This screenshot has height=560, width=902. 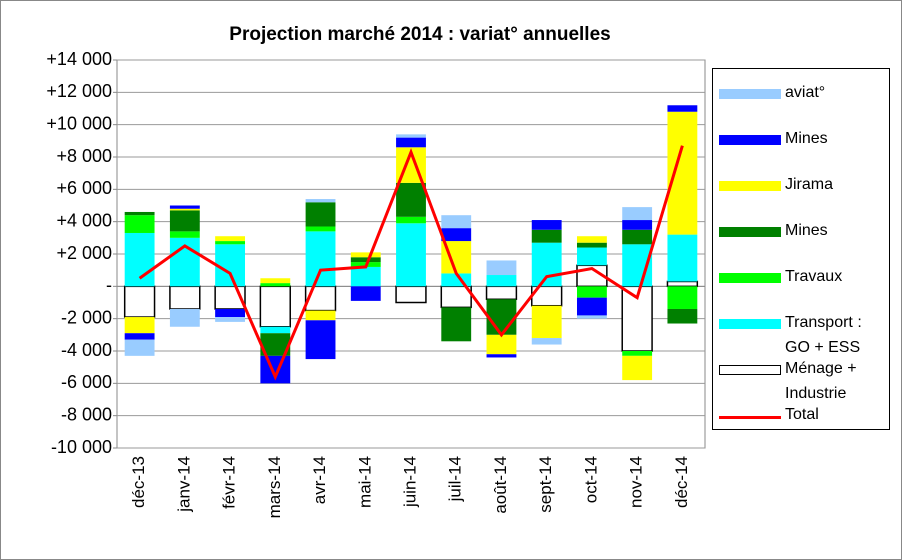 What do you see at coordinates (805, 92) in the screenshot?
I see `legend-label: aviat°` at bounding box center [805, 92].